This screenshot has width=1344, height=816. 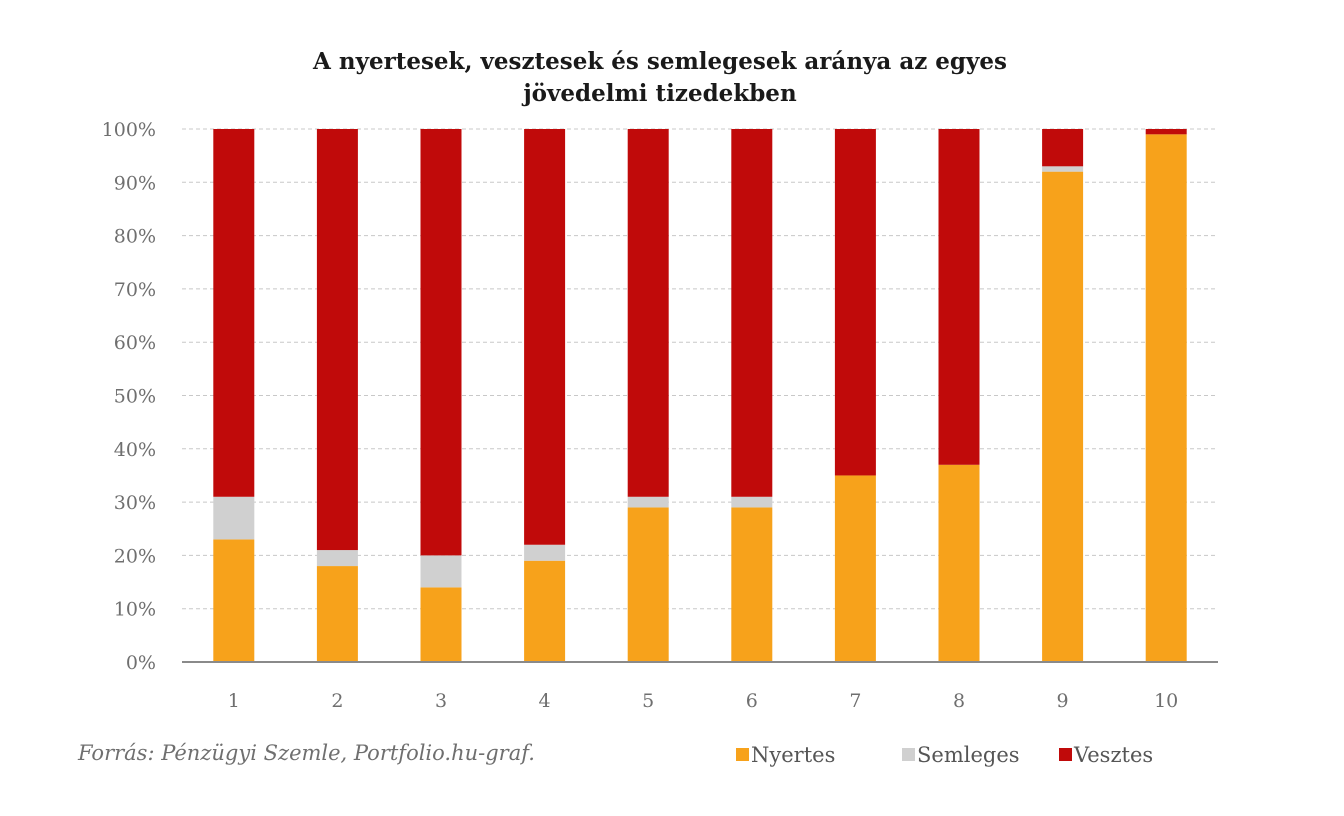 What do you see at coordinates (135, 397) in the screenshot?
I see `y-tick-label: 50%` at bounding box center [135, 397].